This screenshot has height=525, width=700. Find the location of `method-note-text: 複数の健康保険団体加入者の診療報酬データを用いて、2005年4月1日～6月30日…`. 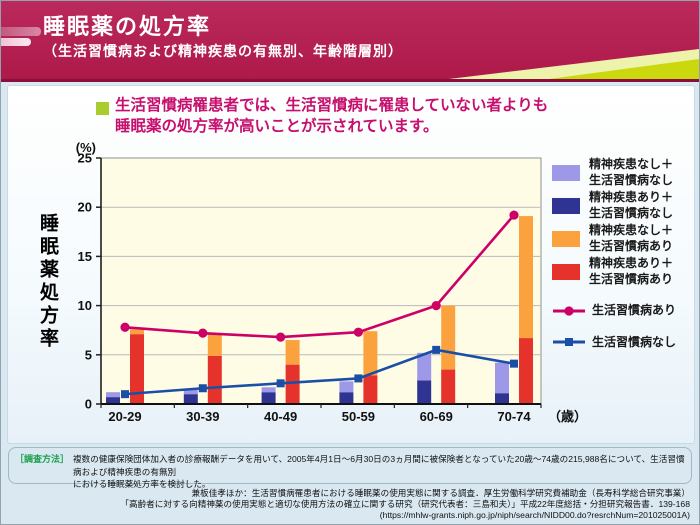

method-note-text: 複数の健康保険団体加入者の診療報酬データを用いて、2005年4月1日～6月30日… is located at coordinates (379, 472).